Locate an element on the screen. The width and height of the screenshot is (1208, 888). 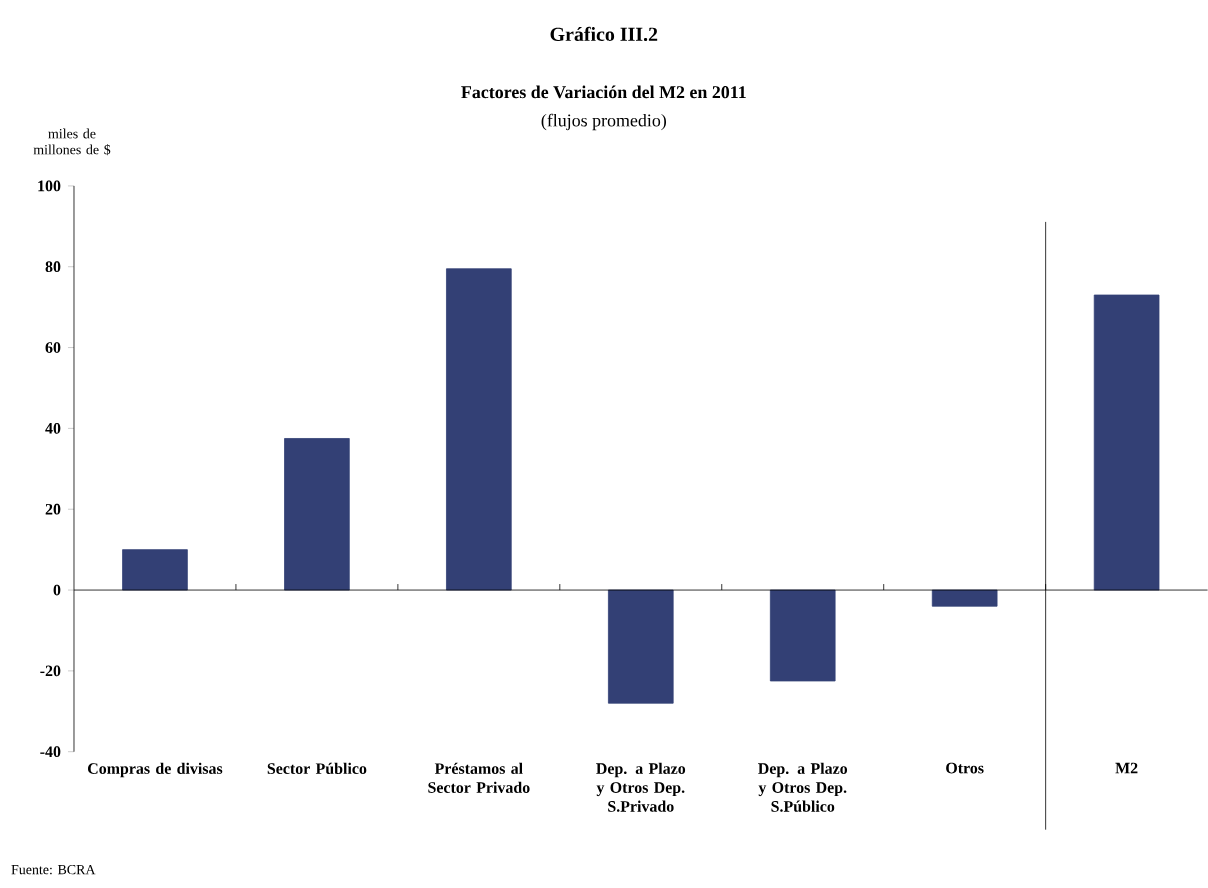
text: (flujos promedio) is located at coordinates (604, 122).